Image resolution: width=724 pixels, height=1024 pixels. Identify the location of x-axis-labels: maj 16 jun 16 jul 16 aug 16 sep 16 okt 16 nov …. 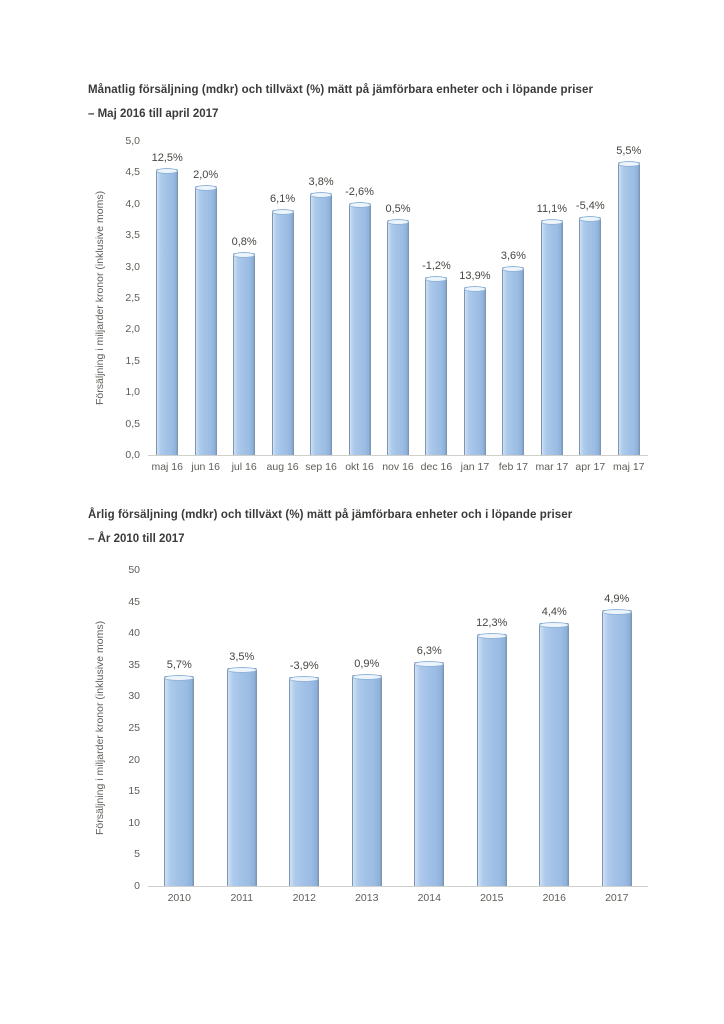
(398, 469).